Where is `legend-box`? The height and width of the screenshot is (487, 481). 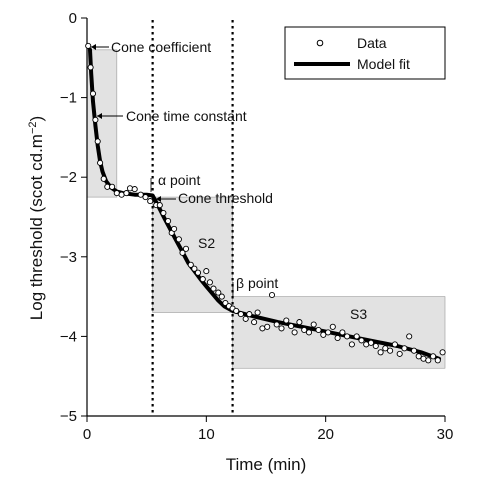
legend-box is located at coordinates (365, 53).